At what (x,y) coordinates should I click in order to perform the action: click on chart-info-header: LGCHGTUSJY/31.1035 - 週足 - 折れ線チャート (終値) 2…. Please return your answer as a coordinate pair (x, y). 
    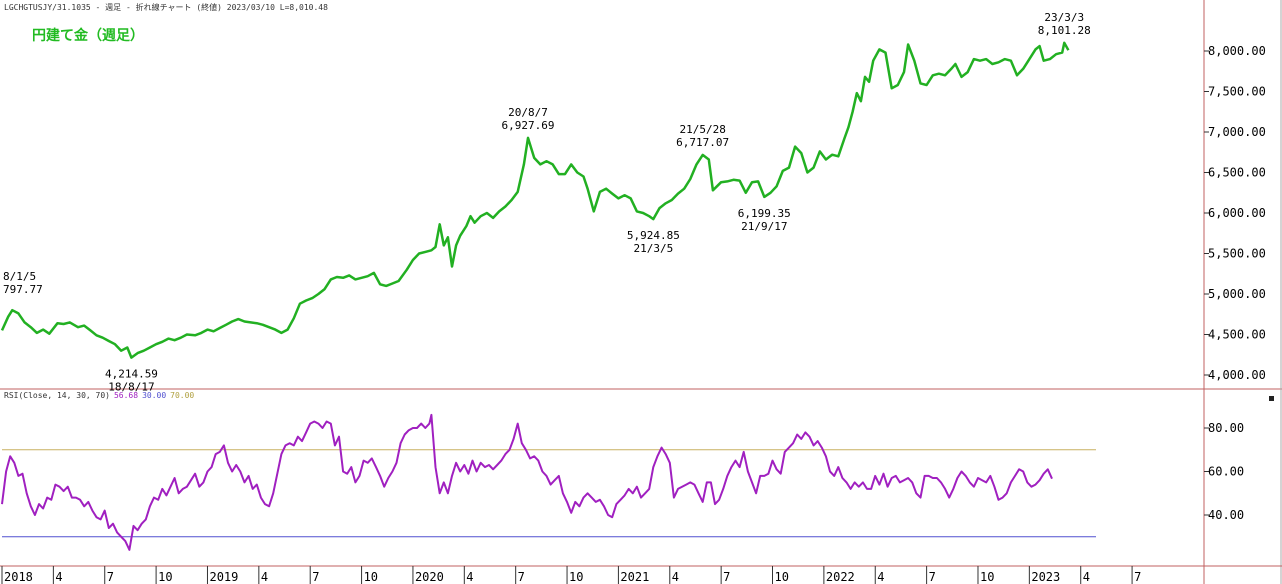
    Looking at the image, I should click on (166, 7).